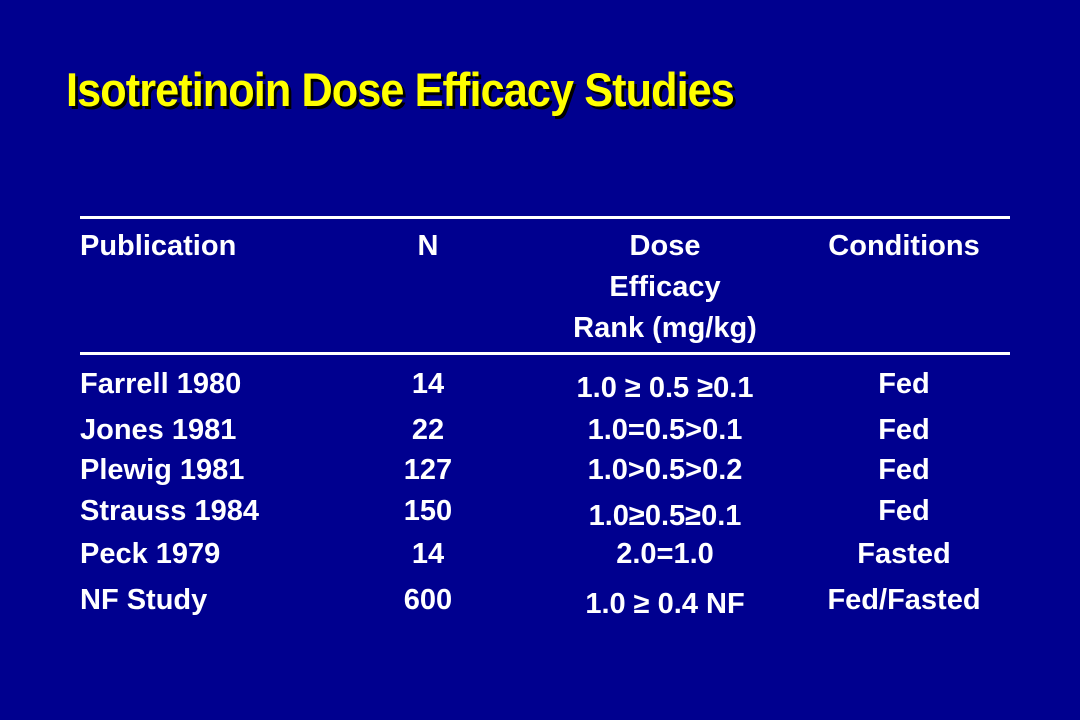 This screenshot has width=1080, height=720. I want to click on table-header-rule, so click(545, 353).